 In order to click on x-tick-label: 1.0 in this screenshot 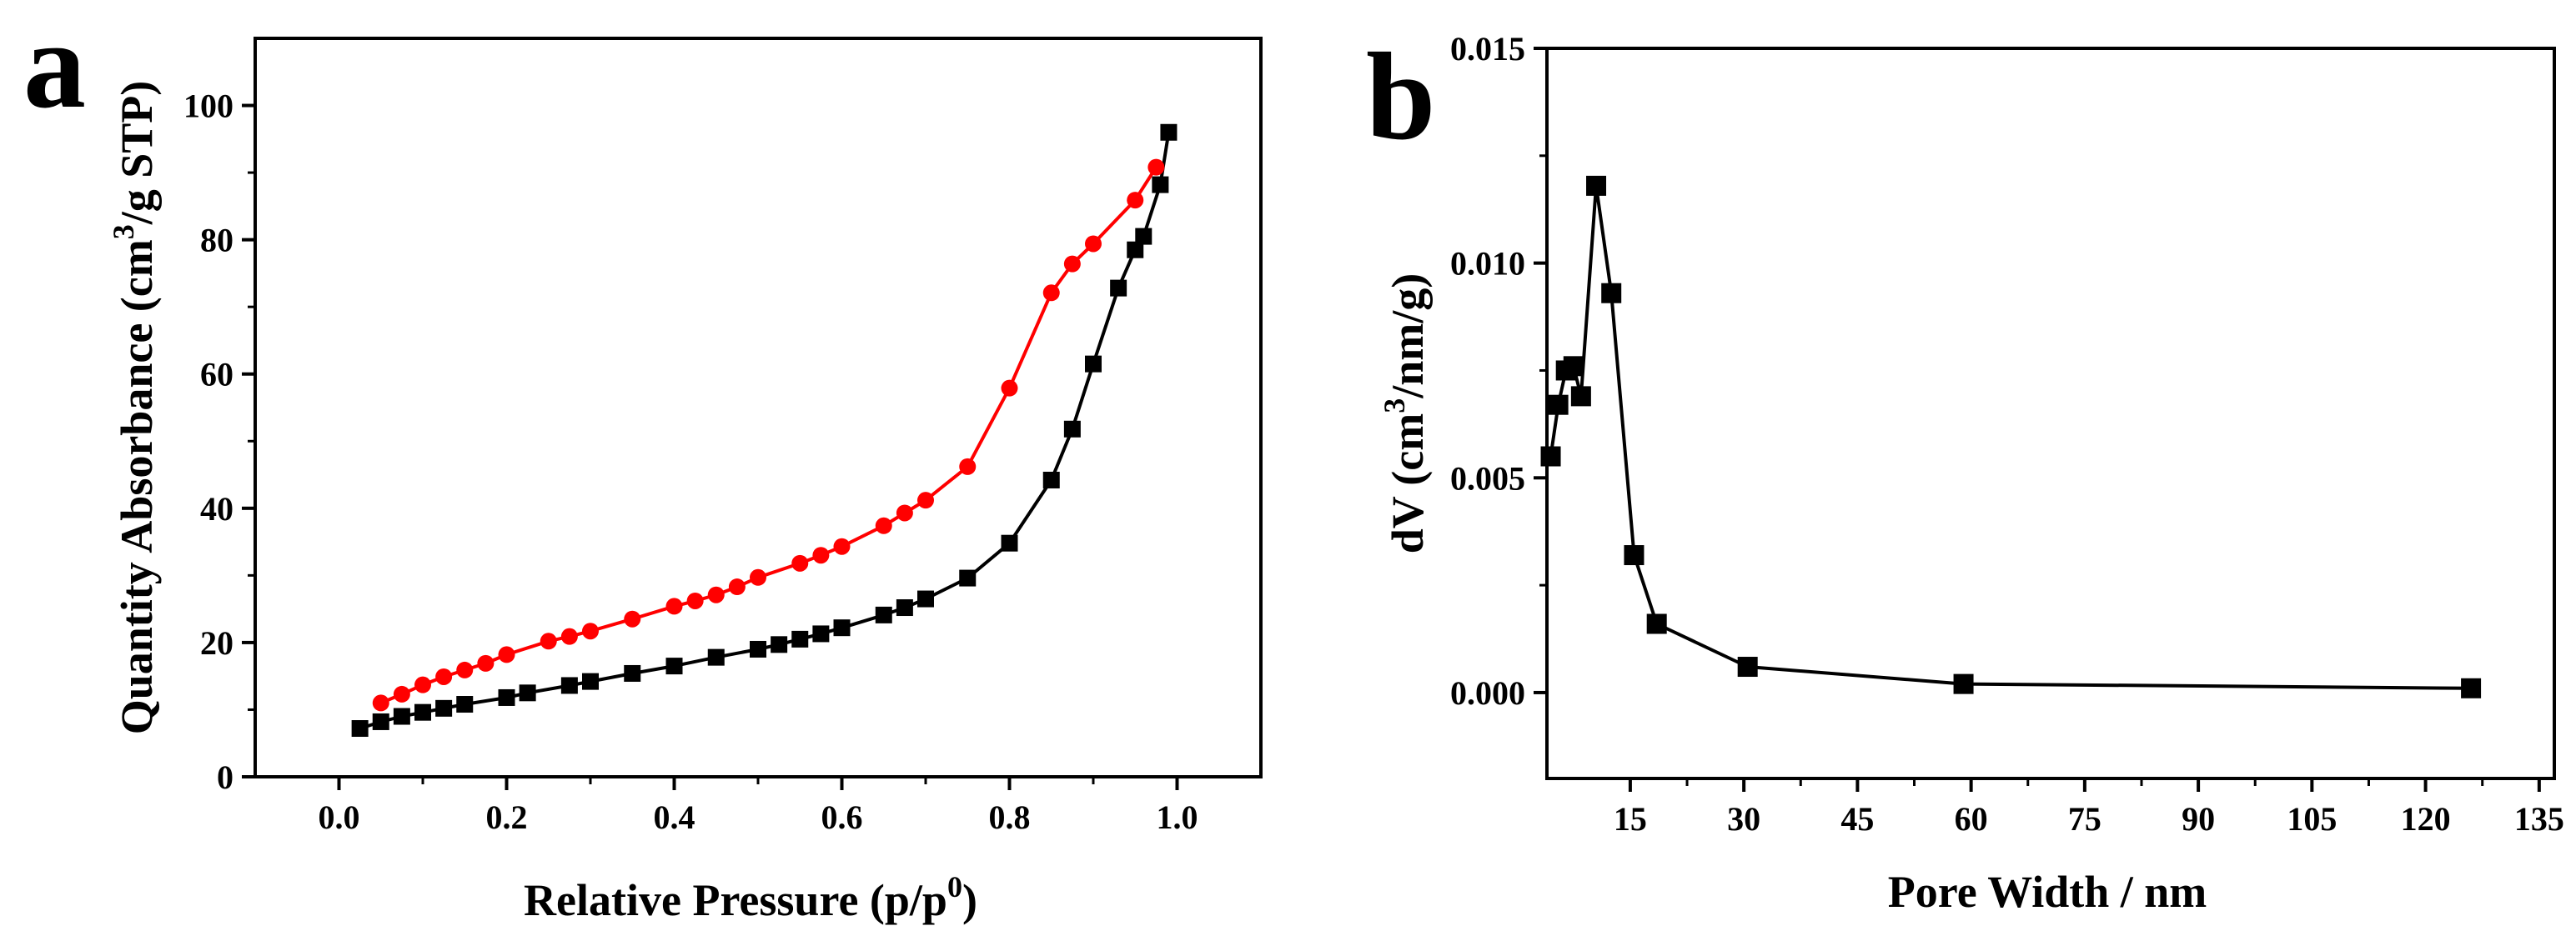, I will do `click(1177, 817)`.